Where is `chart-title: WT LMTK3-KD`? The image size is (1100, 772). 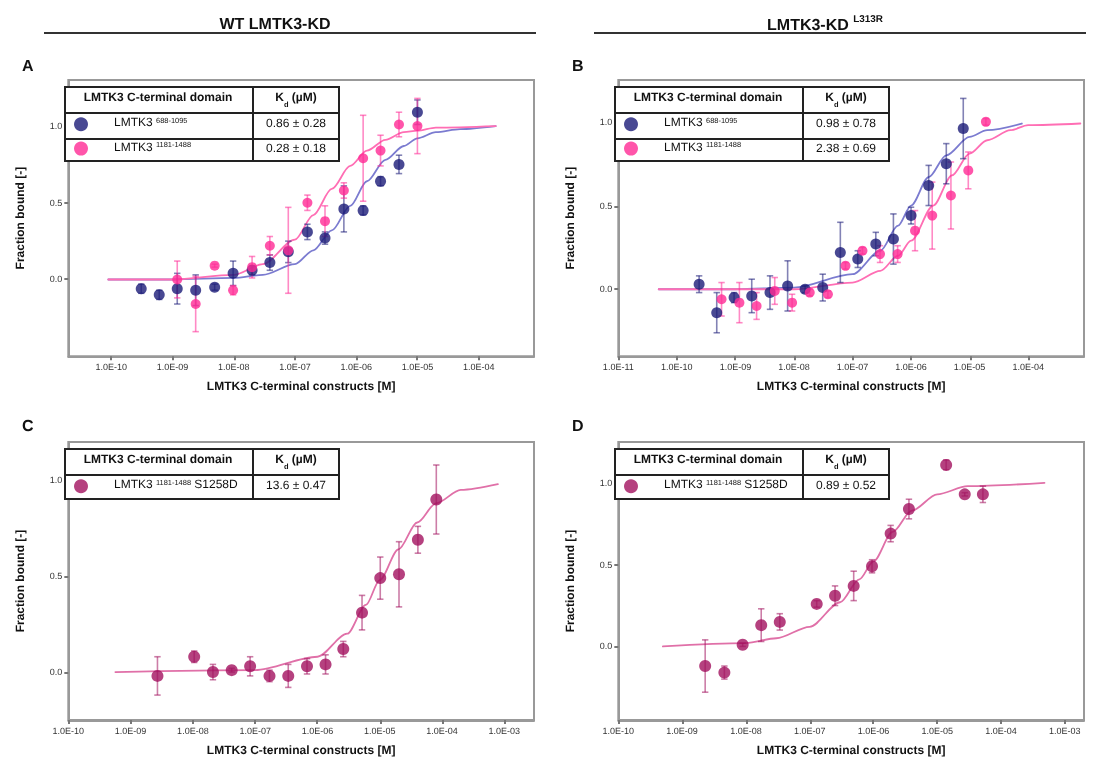 chart-title: WT LMTK3-KD is located at coordinates (275, 24).